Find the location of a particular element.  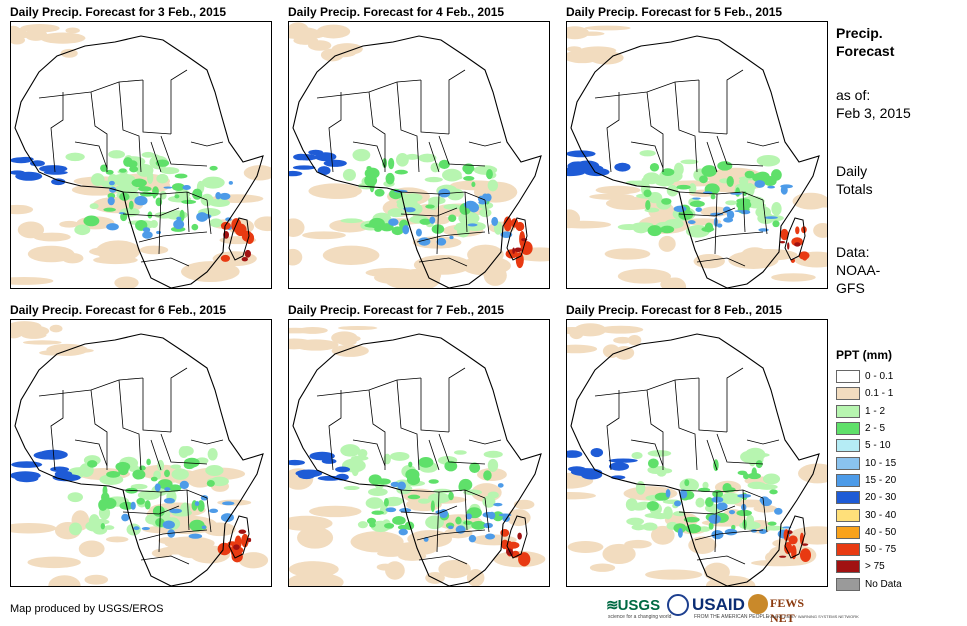

legend-item: 40 - 50 is located at coordinates (896, 532).